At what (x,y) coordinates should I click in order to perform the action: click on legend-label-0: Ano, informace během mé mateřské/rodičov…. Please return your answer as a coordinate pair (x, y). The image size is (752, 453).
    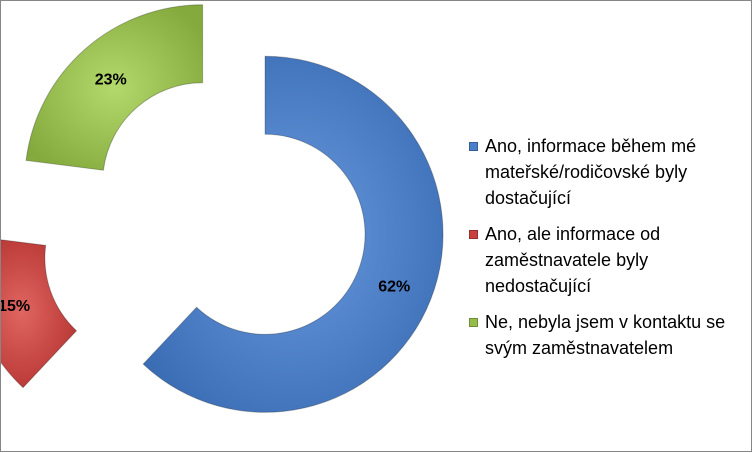
    Looking at the image, I should click on (591, 172).